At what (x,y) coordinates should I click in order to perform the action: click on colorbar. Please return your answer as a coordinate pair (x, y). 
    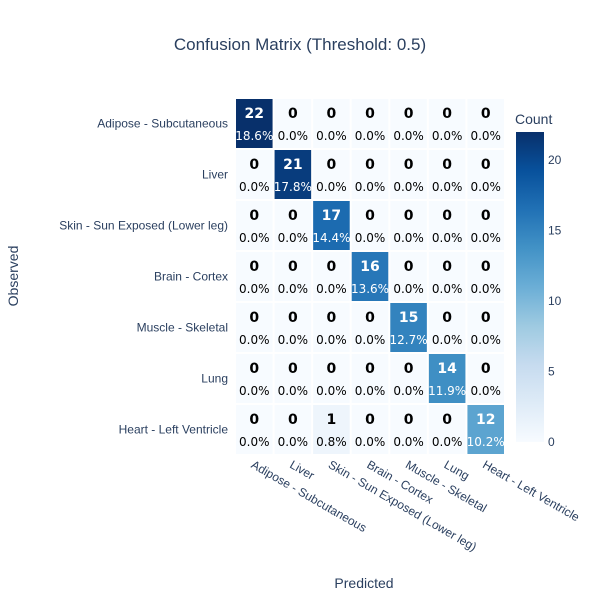
    Looking at the image, I should click on (530, 287).